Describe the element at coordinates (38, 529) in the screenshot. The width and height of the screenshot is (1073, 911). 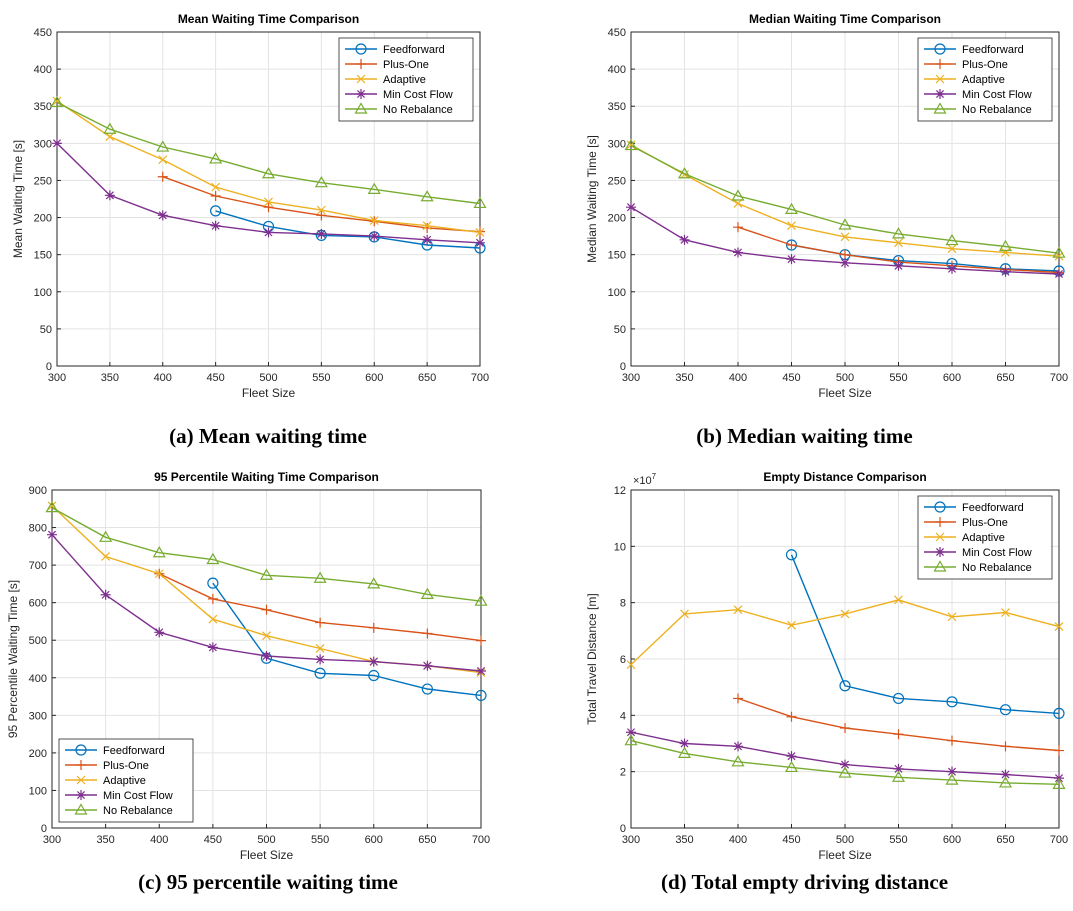
I see `y-tick-label: 800` at that location.